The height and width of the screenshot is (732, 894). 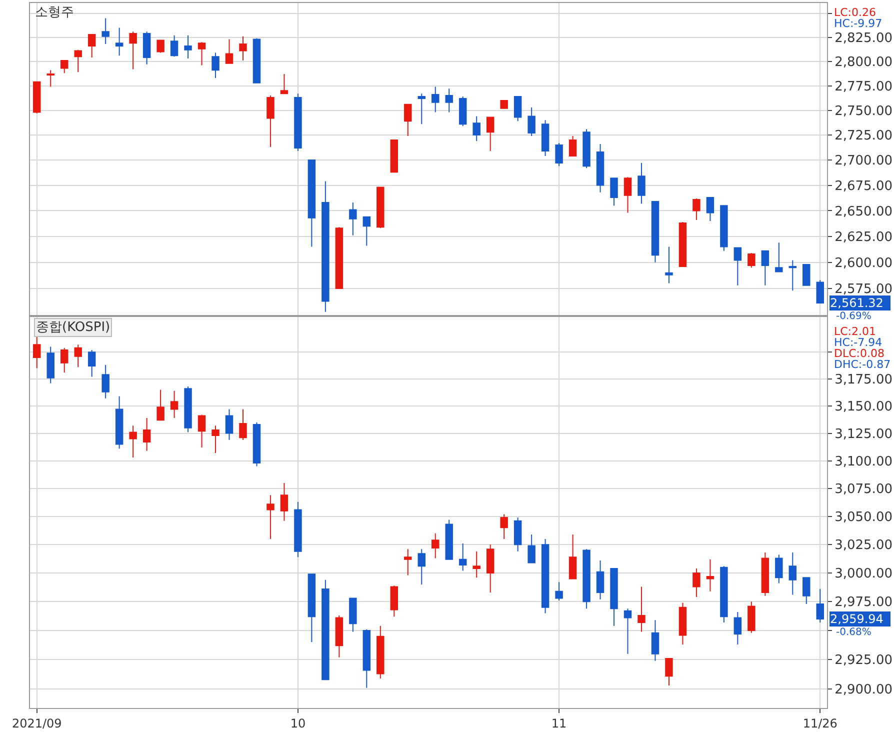 I want to click on y-tick-label: 2,750.00, so click(x=863, y=111).